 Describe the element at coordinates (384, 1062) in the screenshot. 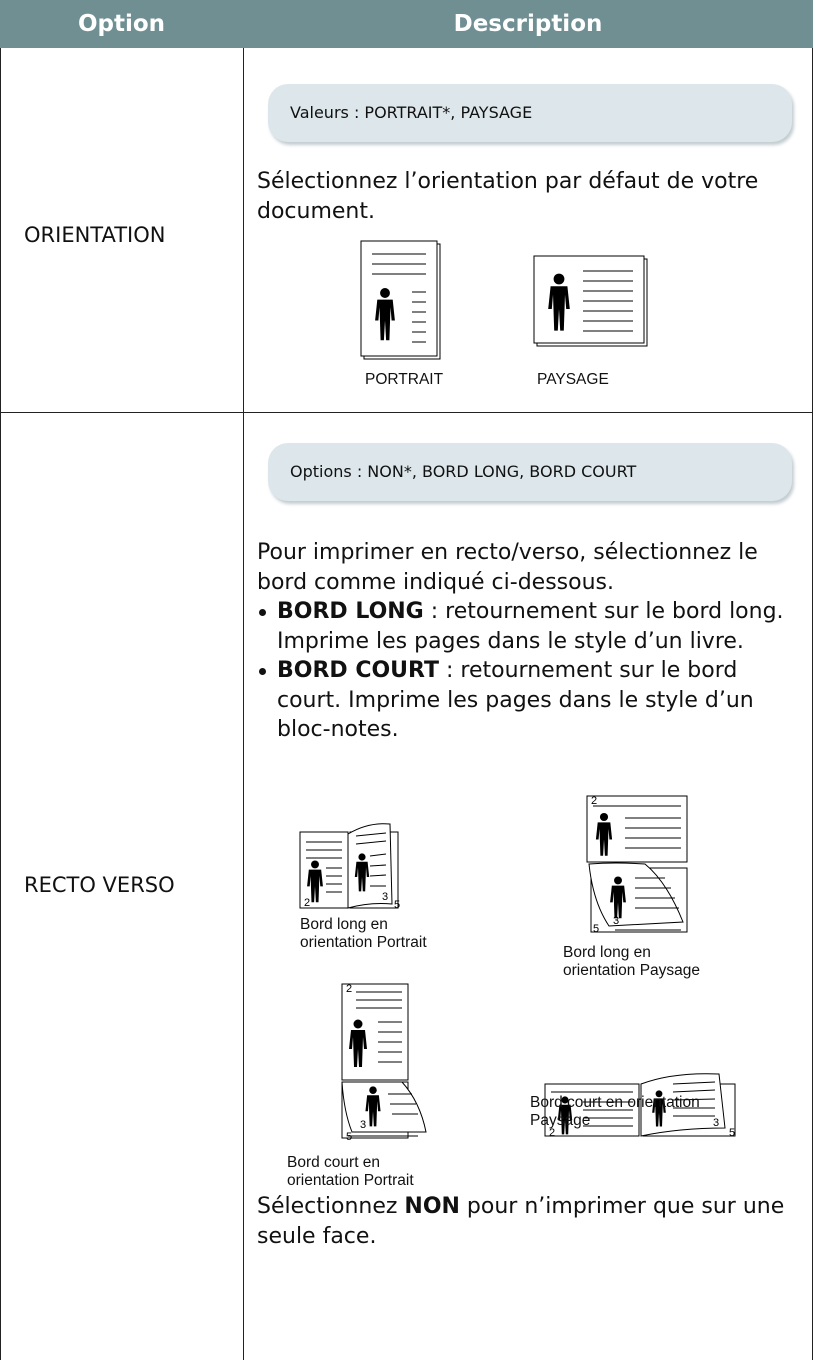

I see `short-portrait-icon: 2 3 5` at that location.